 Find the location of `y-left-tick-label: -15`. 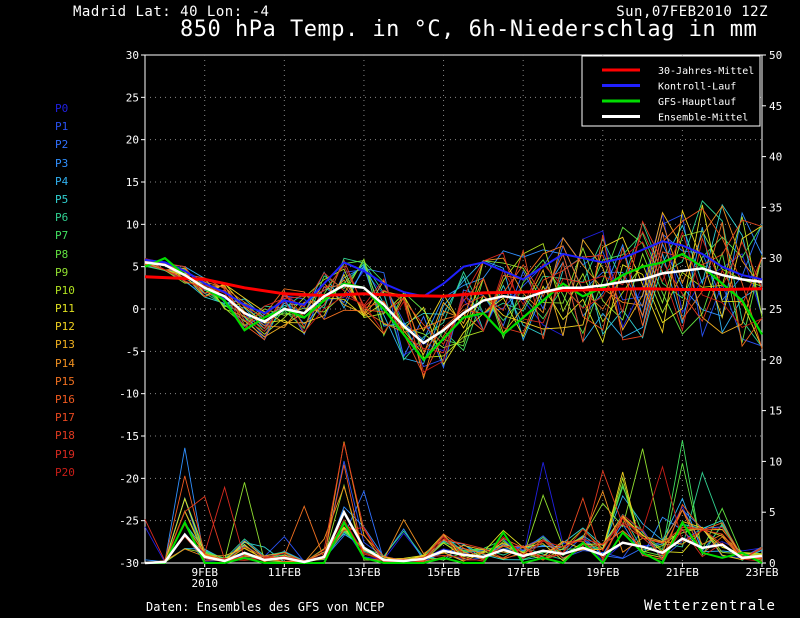

y-left-tick-label: -15 is located at coordinates (129, 436).